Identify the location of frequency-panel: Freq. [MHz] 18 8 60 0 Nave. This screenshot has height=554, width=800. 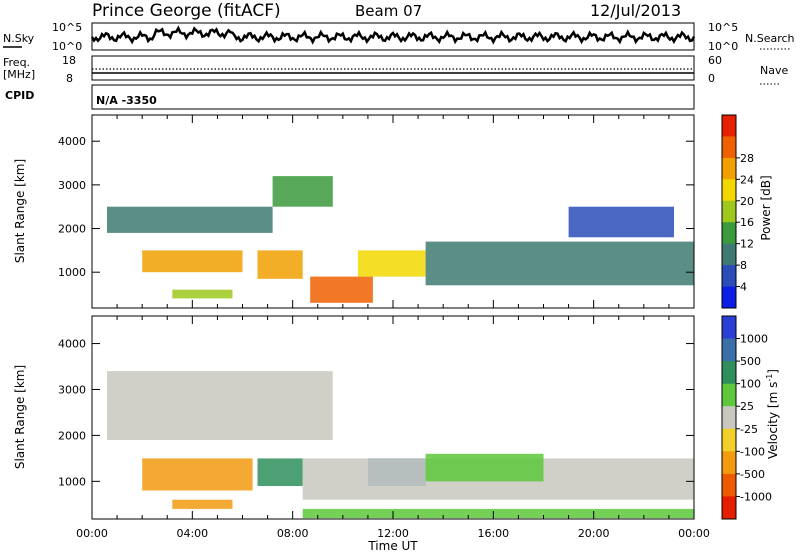
(395, 69).